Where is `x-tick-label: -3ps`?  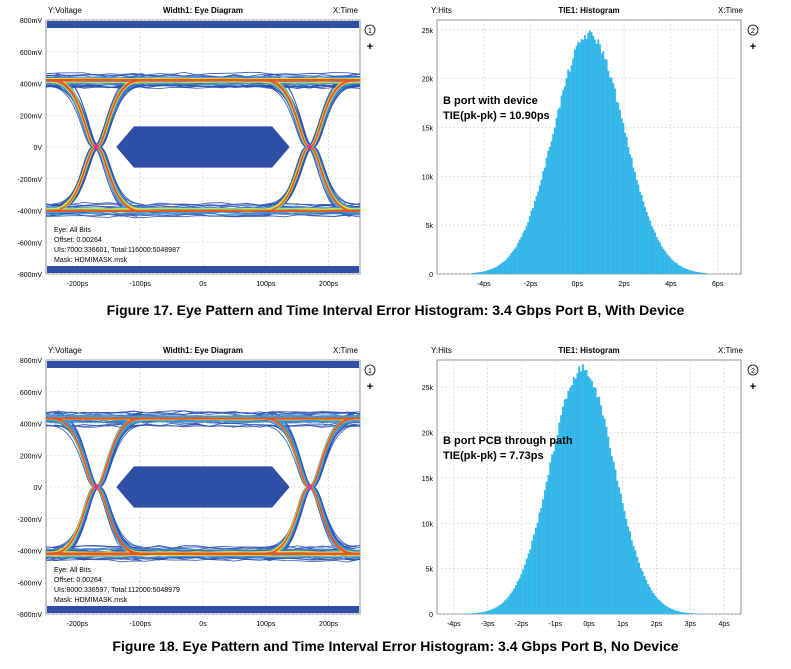 x-tick-label: -3ps is located at coordinates (488, 624).